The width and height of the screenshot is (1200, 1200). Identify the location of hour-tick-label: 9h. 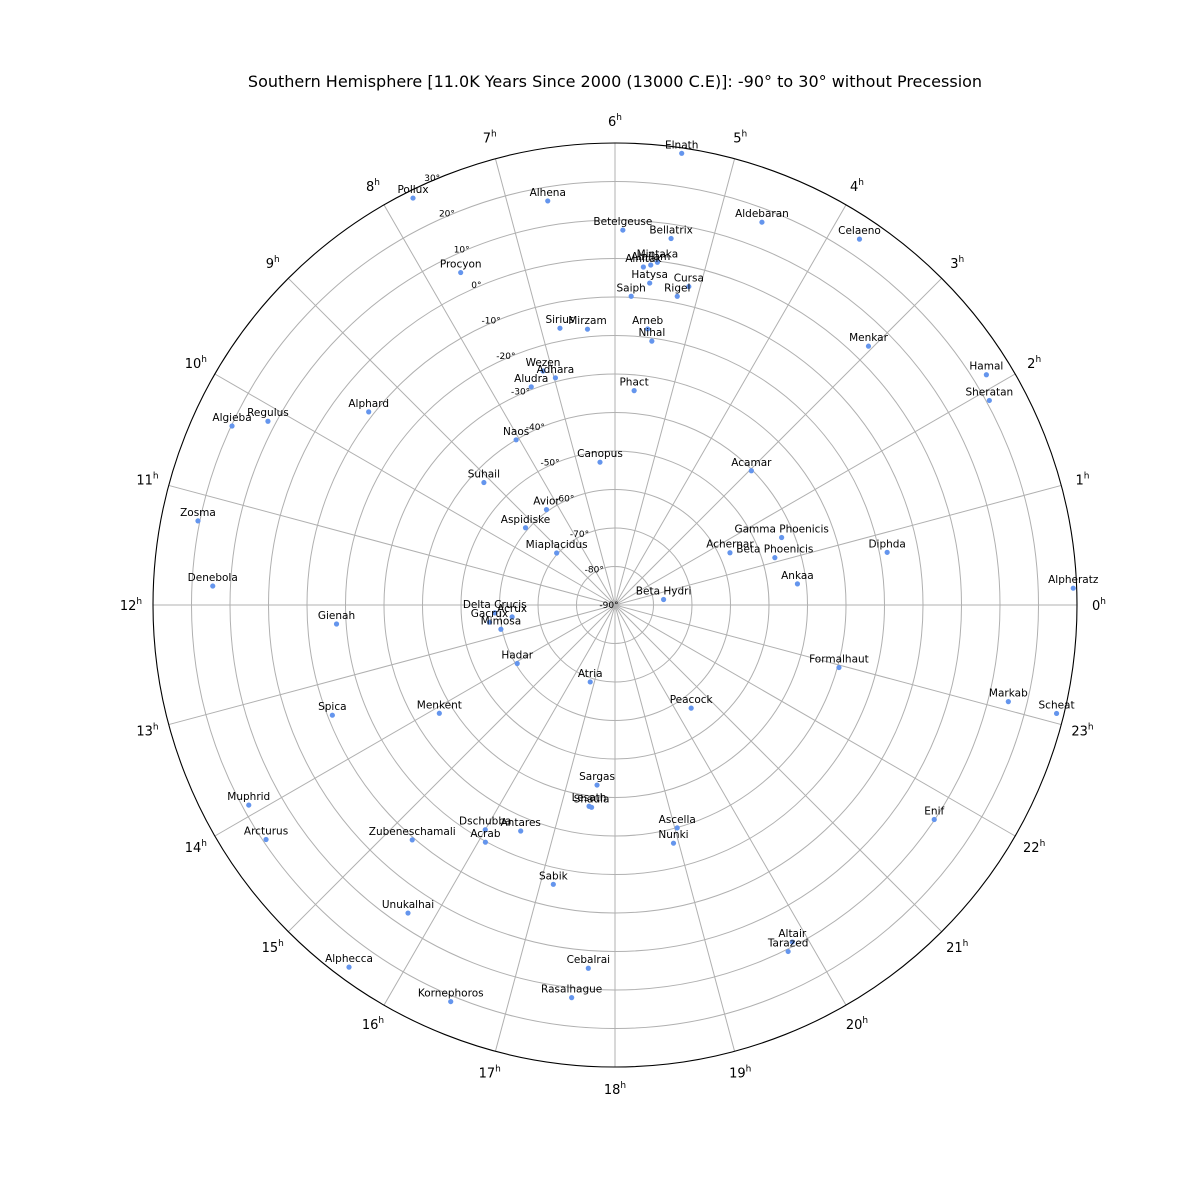
(273, 263).